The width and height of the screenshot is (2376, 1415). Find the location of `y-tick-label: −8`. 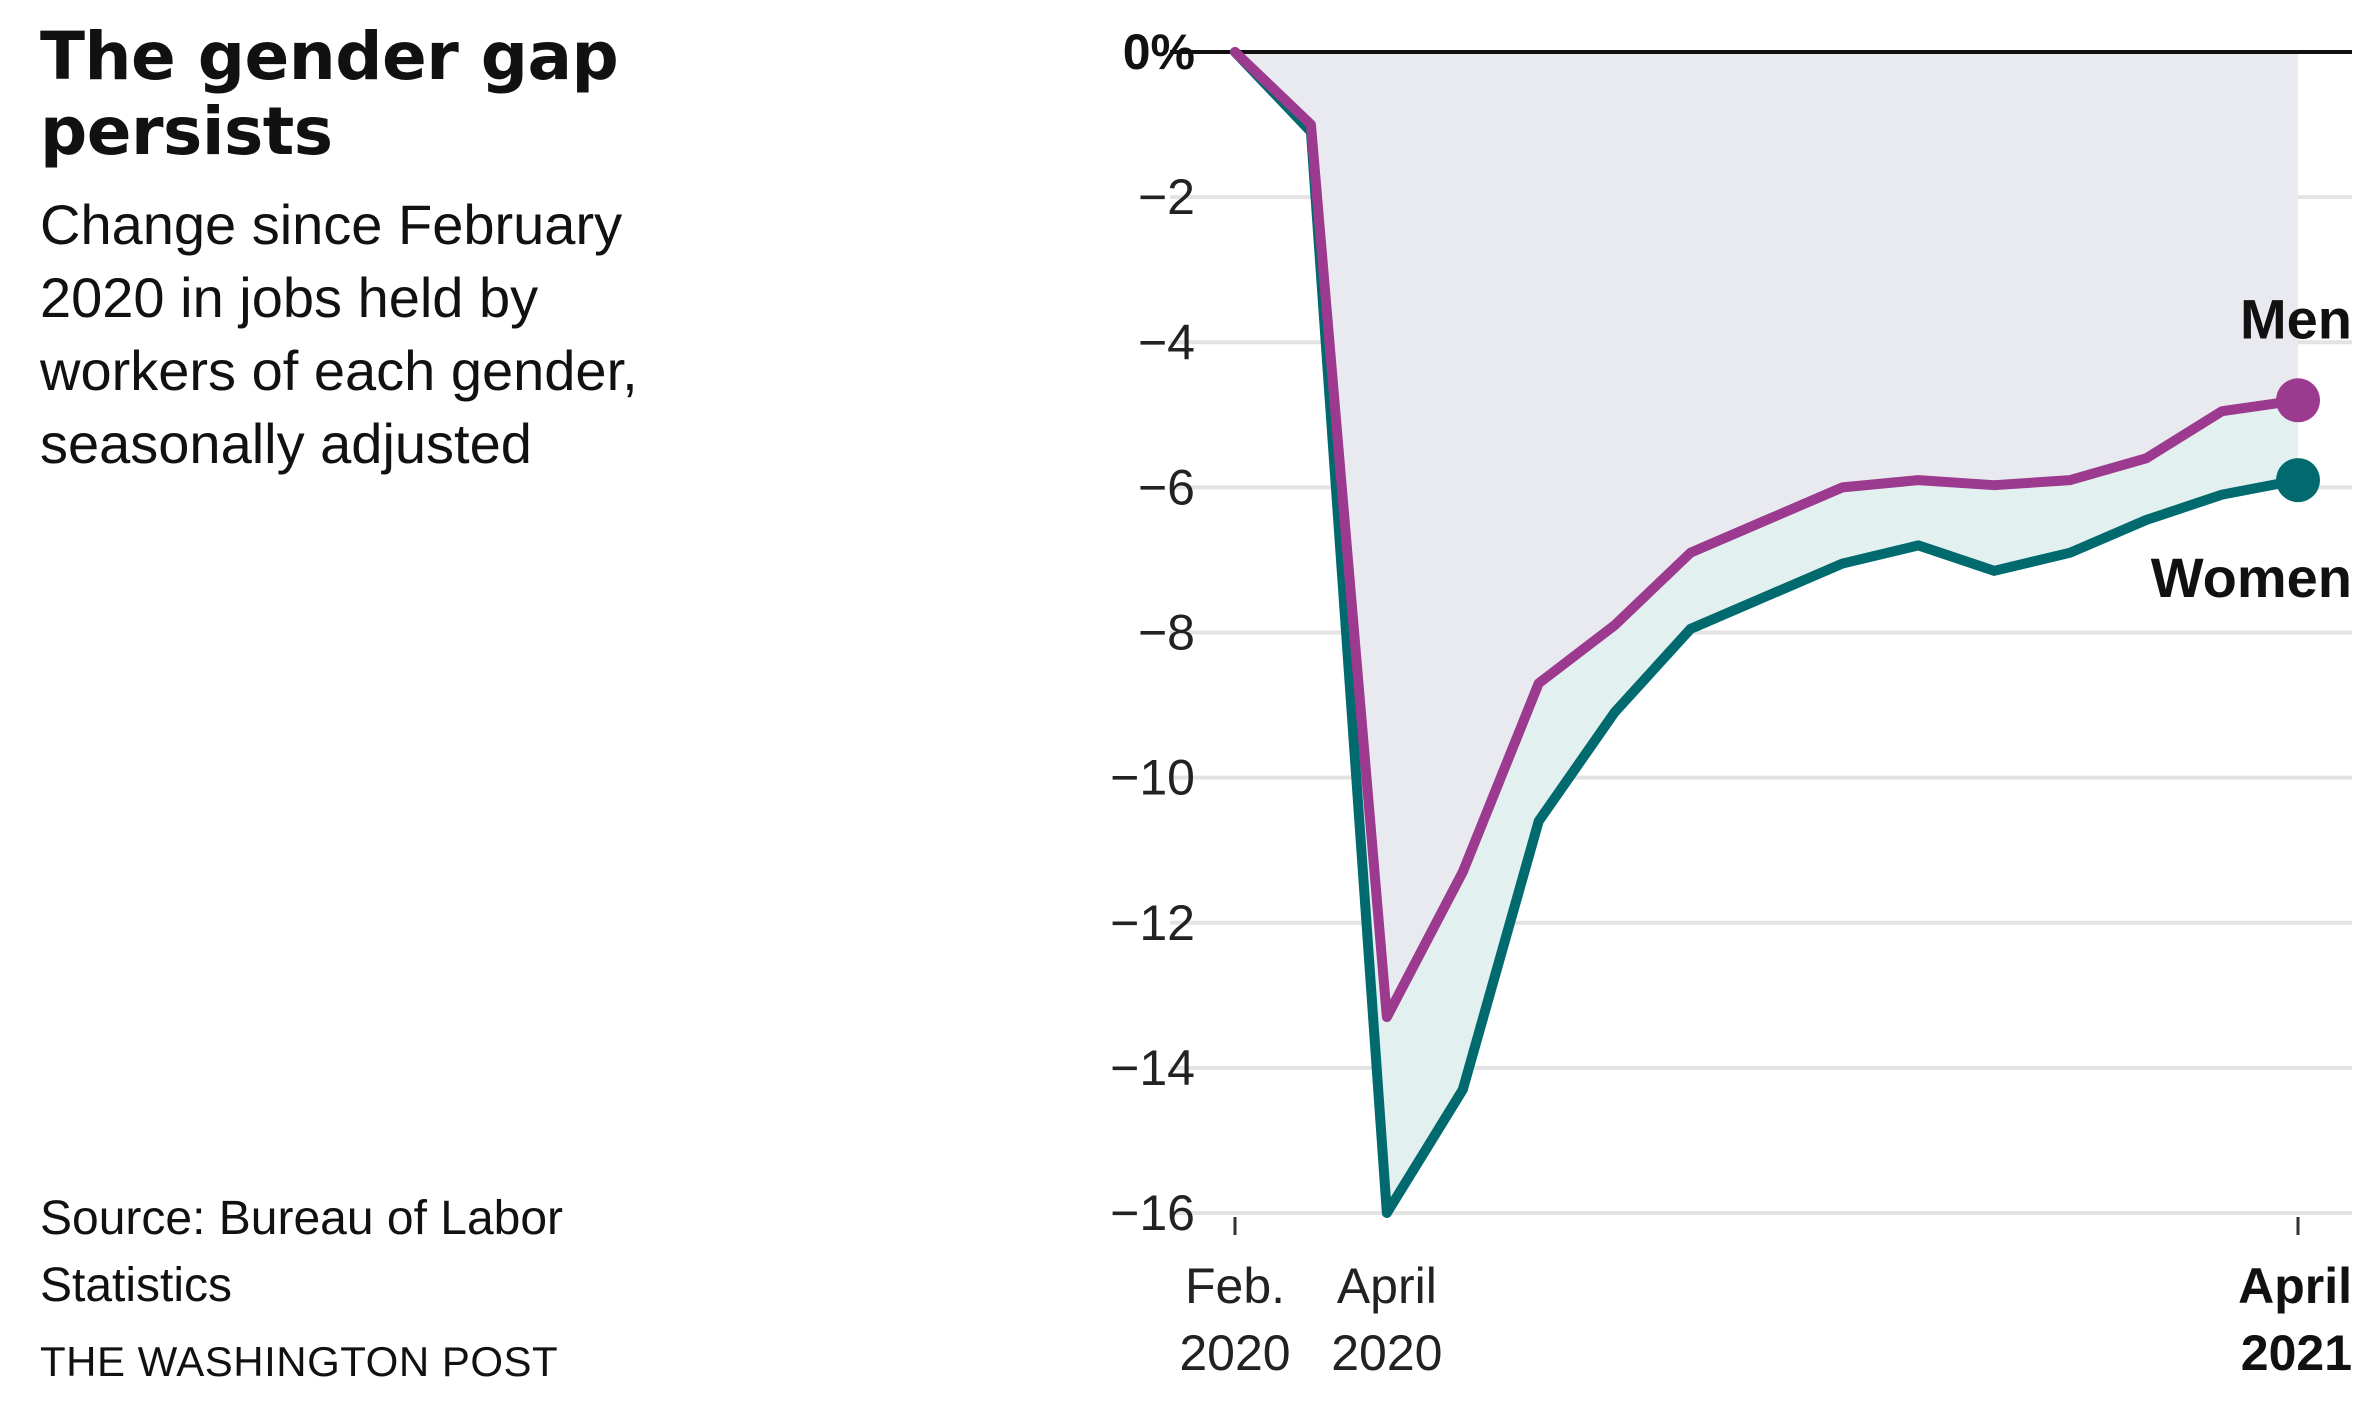

y-tick-label: −8 is located at coordinates (1166, 633).